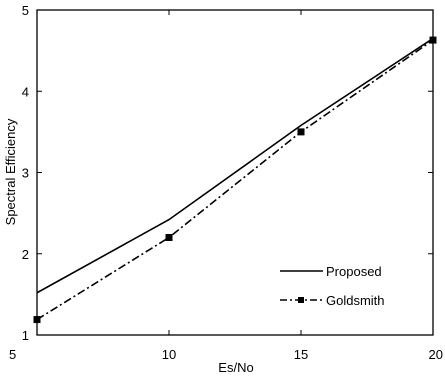  What do you see at coordinates (169, 354) in the screenshot?
I see `x-tick-label: 10` at bounding box center [169, 354].